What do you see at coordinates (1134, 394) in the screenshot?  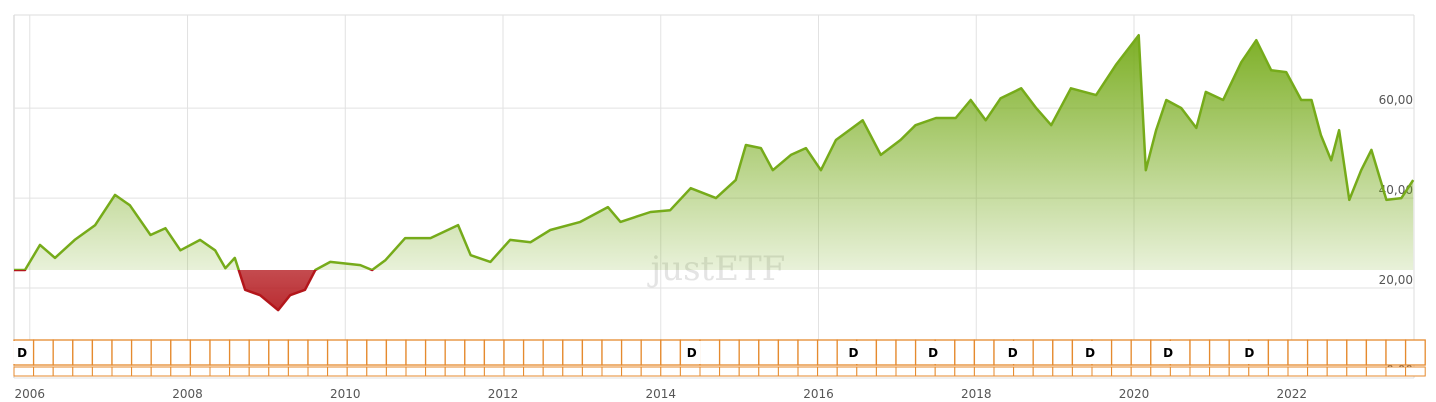 I see `x-tick-label: 2020` at bounding box center [1134, 394].